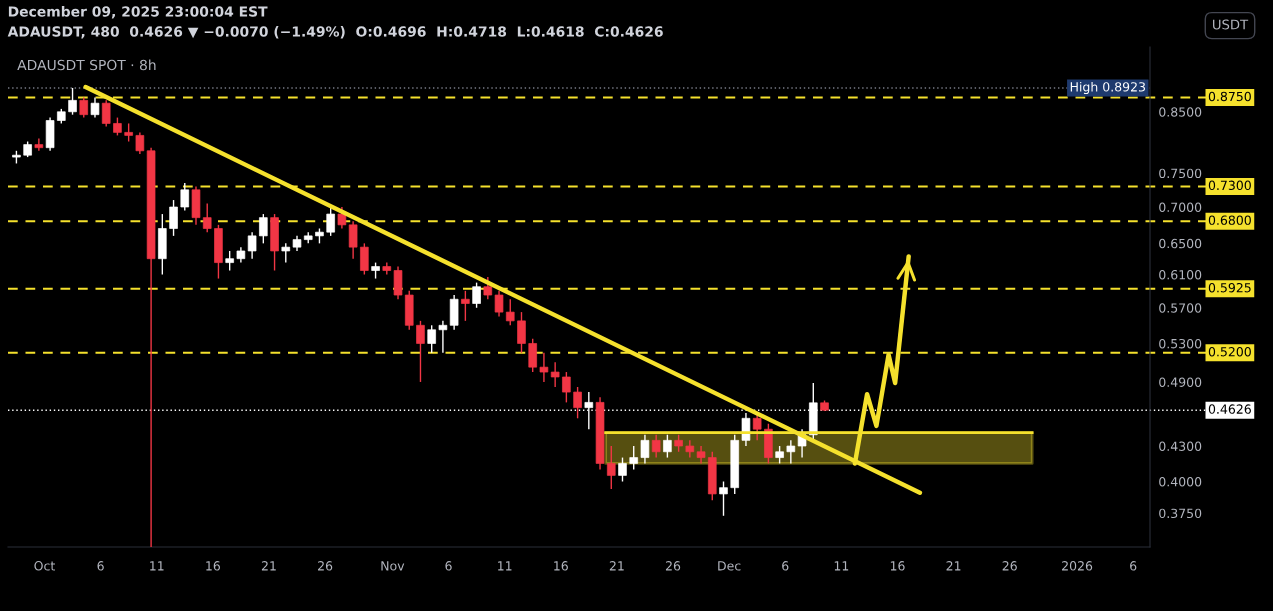 This screenshot has height=611, width=1273. I want to click on y-tick-label: 0.8500, so click(1180, 112).